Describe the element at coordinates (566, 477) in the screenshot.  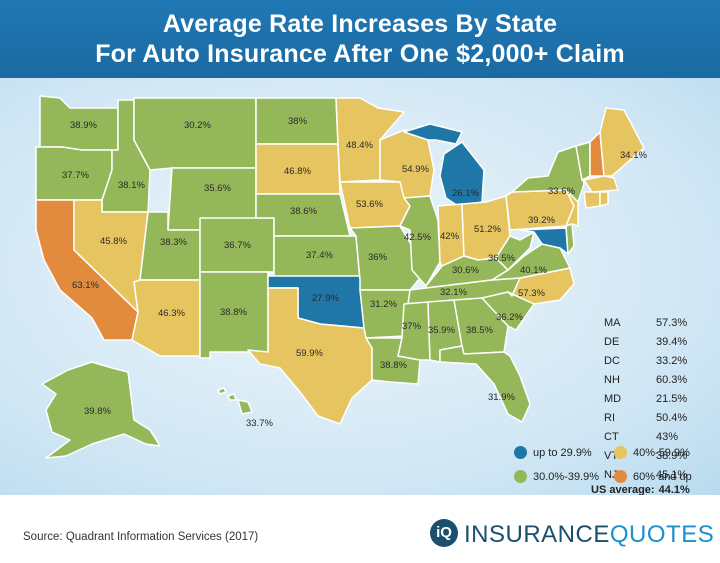
I see `legend-label: 30.0%-39.9%` at that location.